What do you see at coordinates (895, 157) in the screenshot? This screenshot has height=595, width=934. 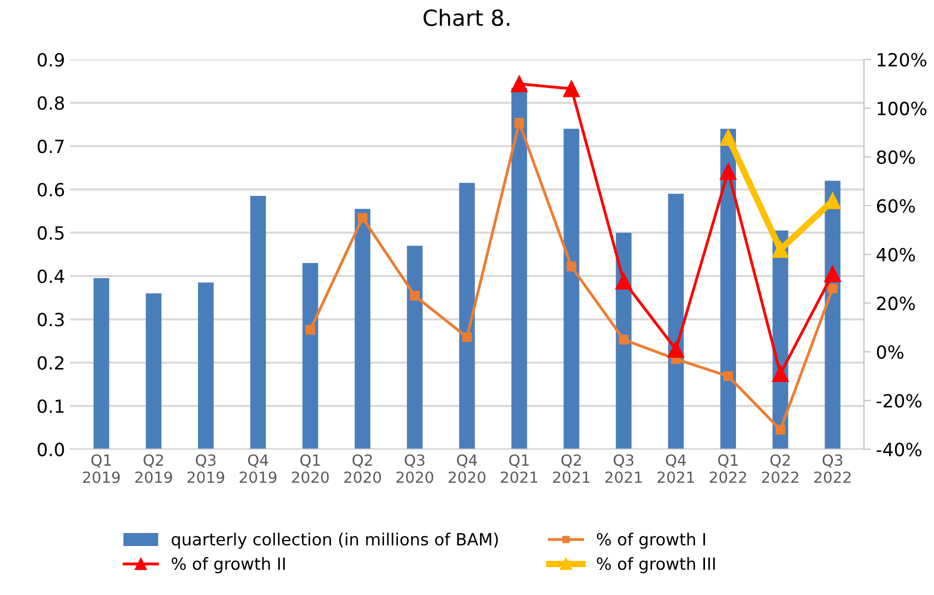 I see `y2-tick-label: 80%` at bounding box center [895, 157].